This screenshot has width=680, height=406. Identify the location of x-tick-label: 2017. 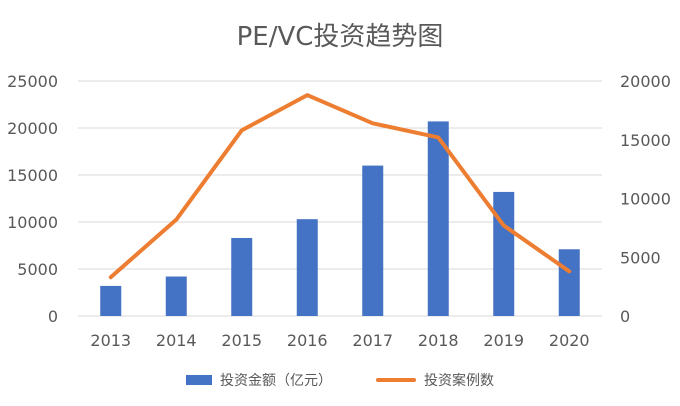
(372, 340).